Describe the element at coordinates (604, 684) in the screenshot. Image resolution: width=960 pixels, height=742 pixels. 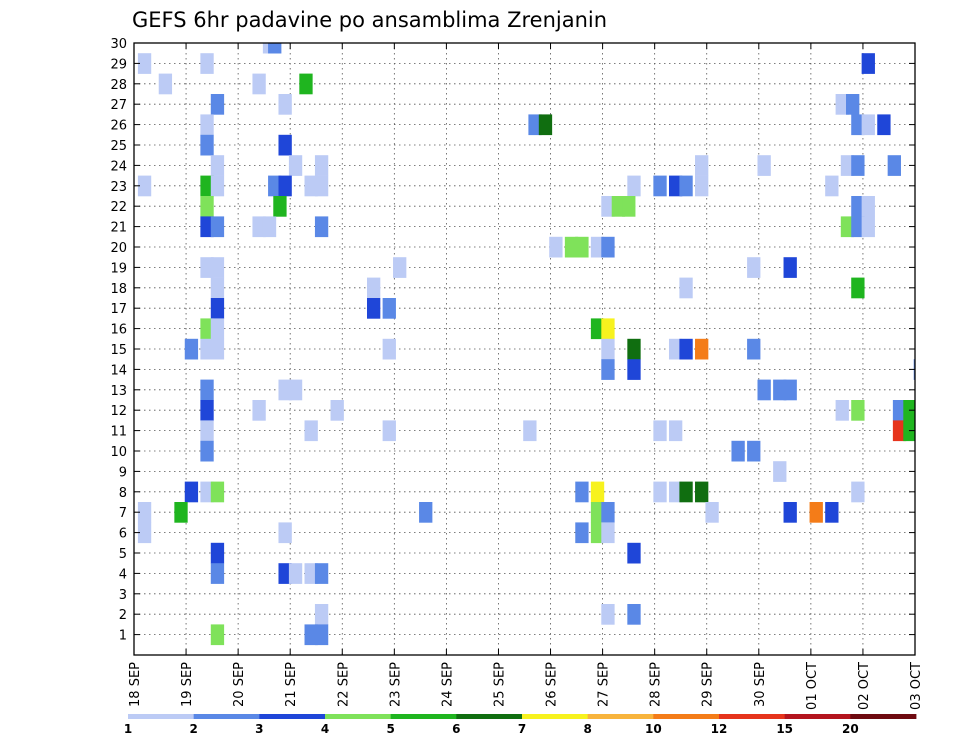
I see `x-tick-label: 27 SEP` at that location.